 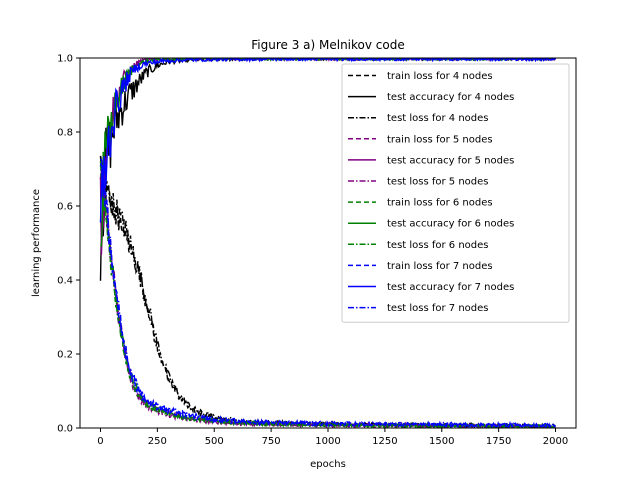 What do you see at coordinates (65, 429) in the screenshot?
I see `y-tick-label: 0.0` at bounding box center [65, 429].